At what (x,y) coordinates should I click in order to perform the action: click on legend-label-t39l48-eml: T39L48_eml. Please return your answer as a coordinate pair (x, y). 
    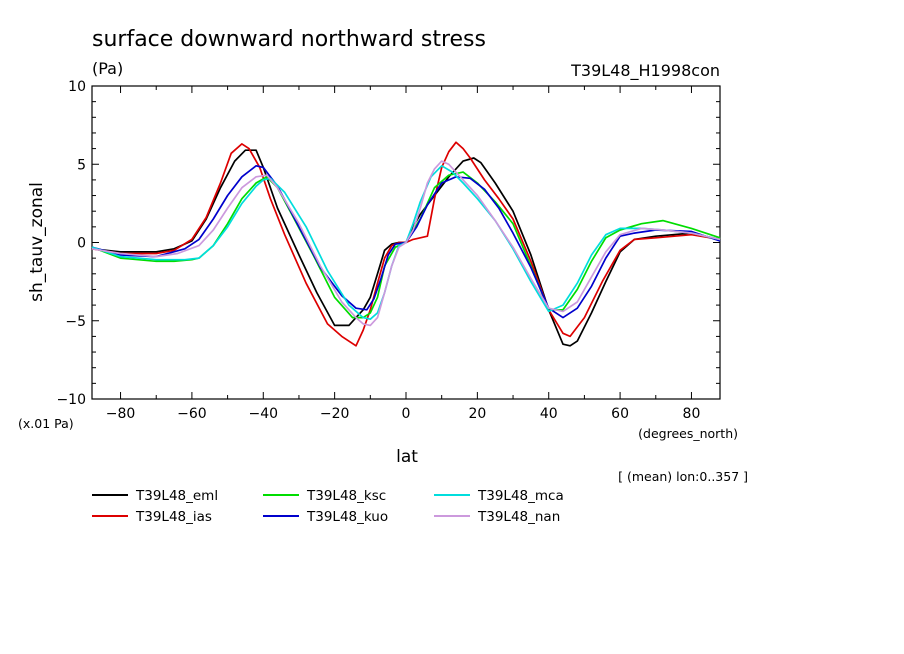
    Looking at the image, I should click on (176, 496).